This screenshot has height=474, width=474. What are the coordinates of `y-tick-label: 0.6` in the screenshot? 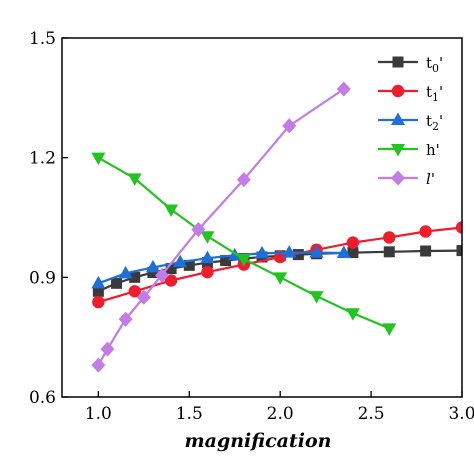 It's located at (42, 398).